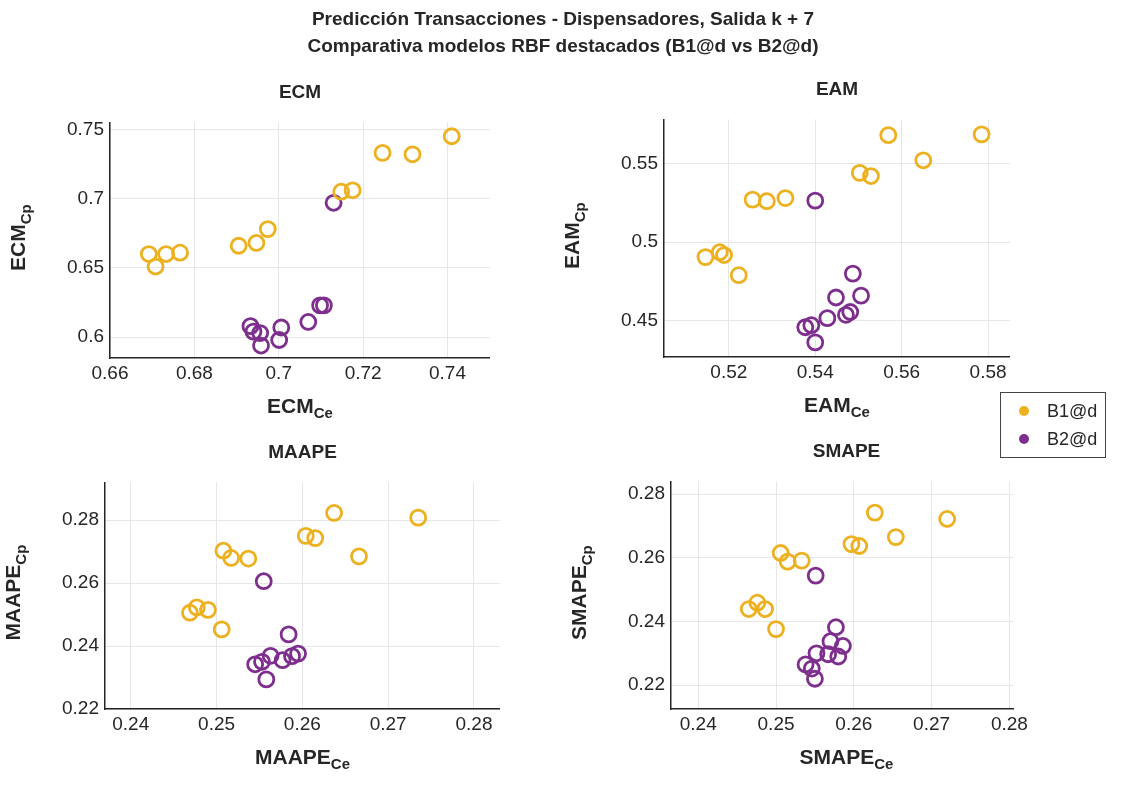  Describe the element at coordinates (646, 684) in the screenshot. I see `y-tick-label: 0.22` at that location.